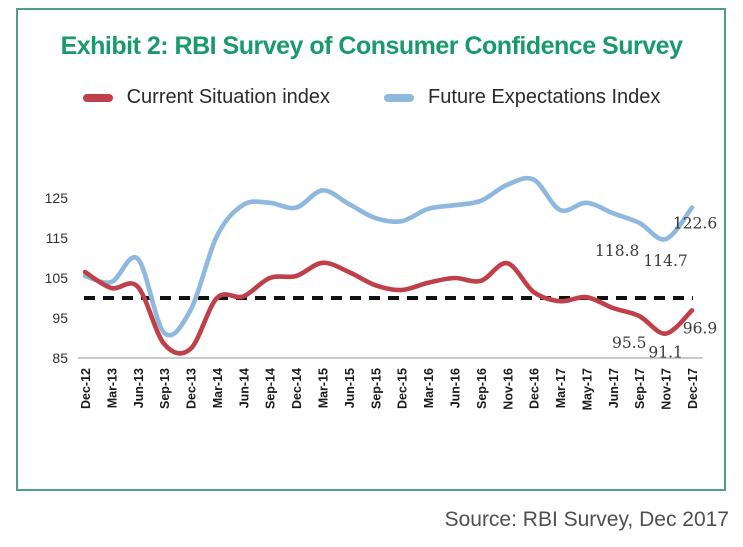 The width and height of the screenshot is (743, 547). What do you see at coordinates (629, 343) in the screenshot?
I see `data-label: 95.5` at bounding box center [629, 343].